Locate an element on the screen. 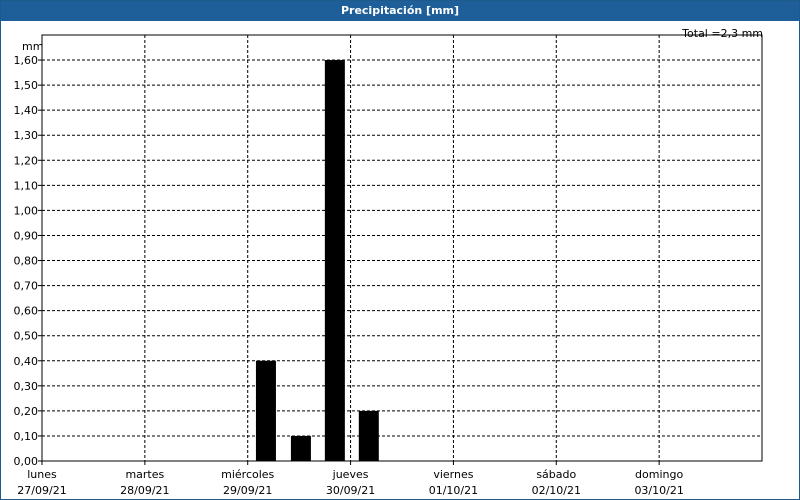 This screenshot has height=500, width=800. y-tick-label: 0,60 is located at coordinates (26, 311).